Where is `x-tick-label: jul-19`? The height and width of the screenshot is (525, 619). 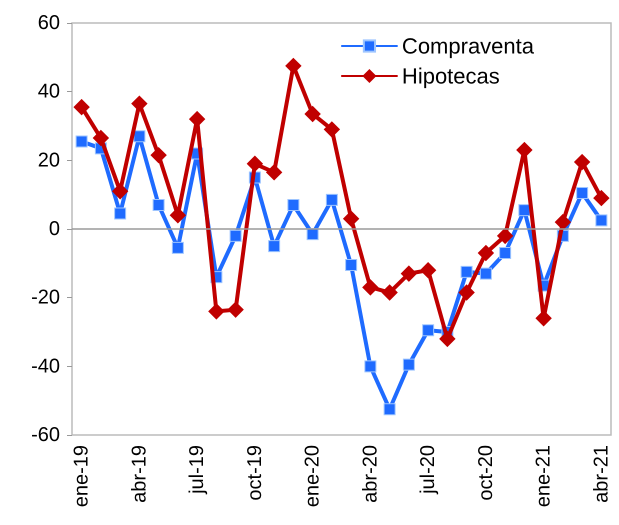
x-tick-label: jul-19 is located at coordinates (197, 470).